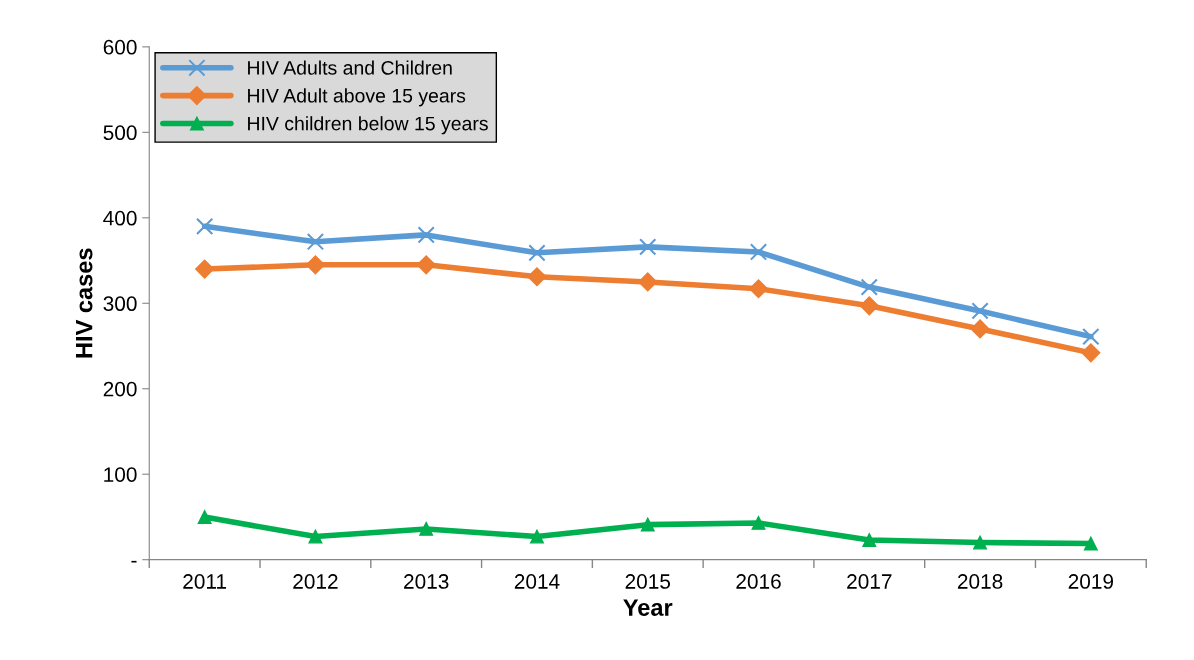 The image size is (1194, 660). Describe the element at coordinates (350, 67) in the screenshot. I see `legend-label: HIV Adults and Children` at that location.